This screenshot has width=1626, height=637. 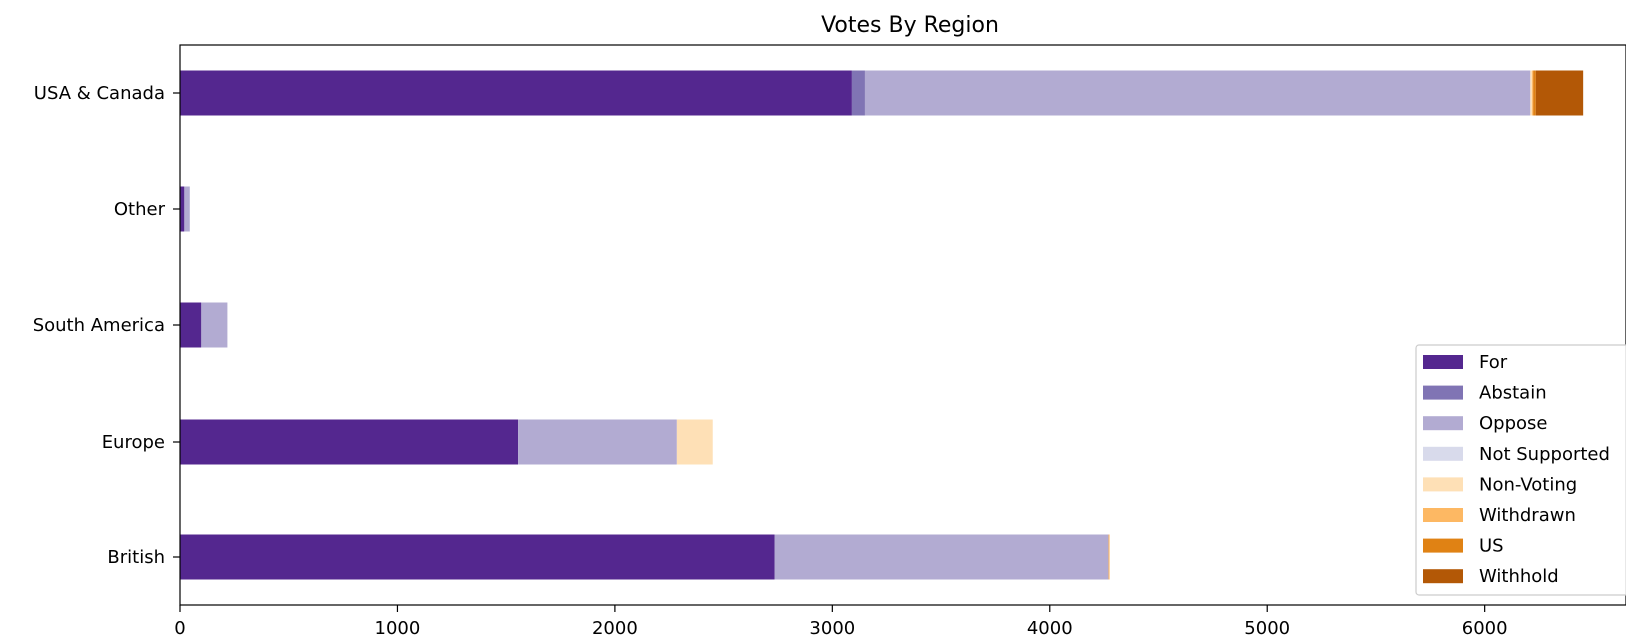 I want to click on x-axis: 0 1000 2000 3000 4000 5000 6000, so click(x=841, y=621).